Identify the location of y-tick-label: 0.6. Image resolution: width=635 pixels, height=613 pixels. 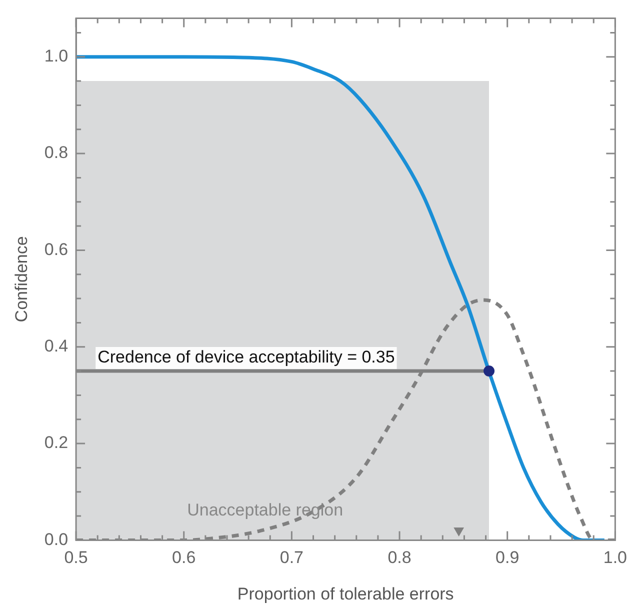
(56, 249).